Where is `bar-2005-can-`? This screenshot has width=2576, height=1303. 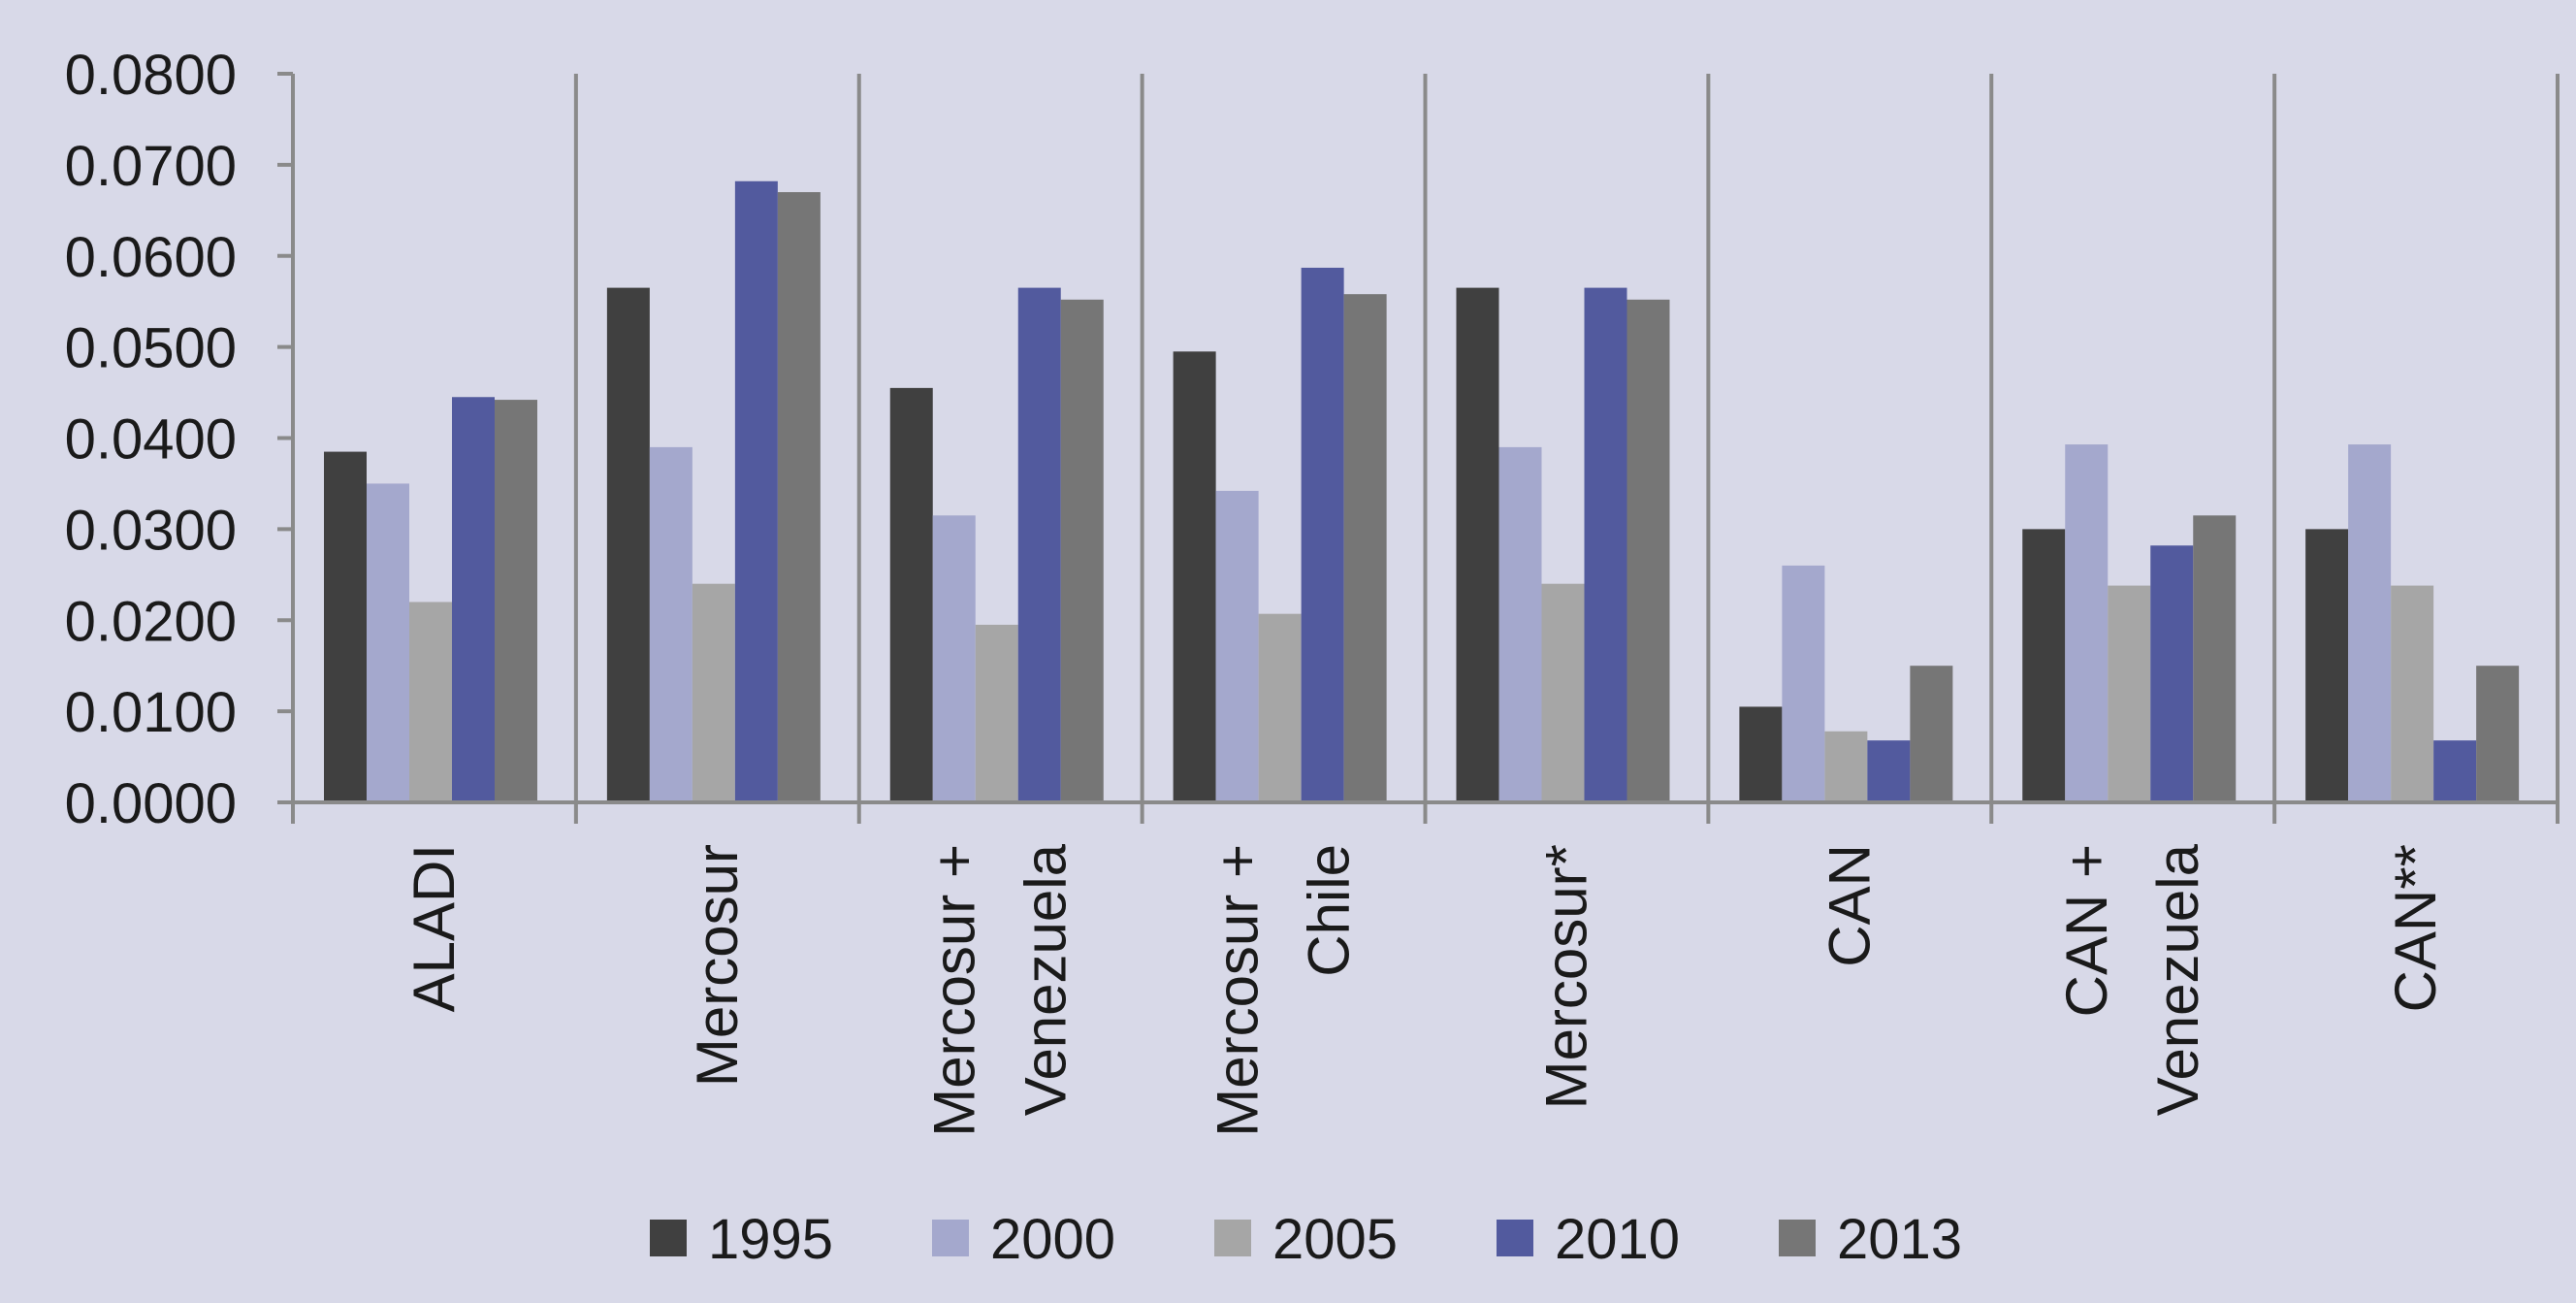
bar-2005-can- is located at coordinates (2412, 693).